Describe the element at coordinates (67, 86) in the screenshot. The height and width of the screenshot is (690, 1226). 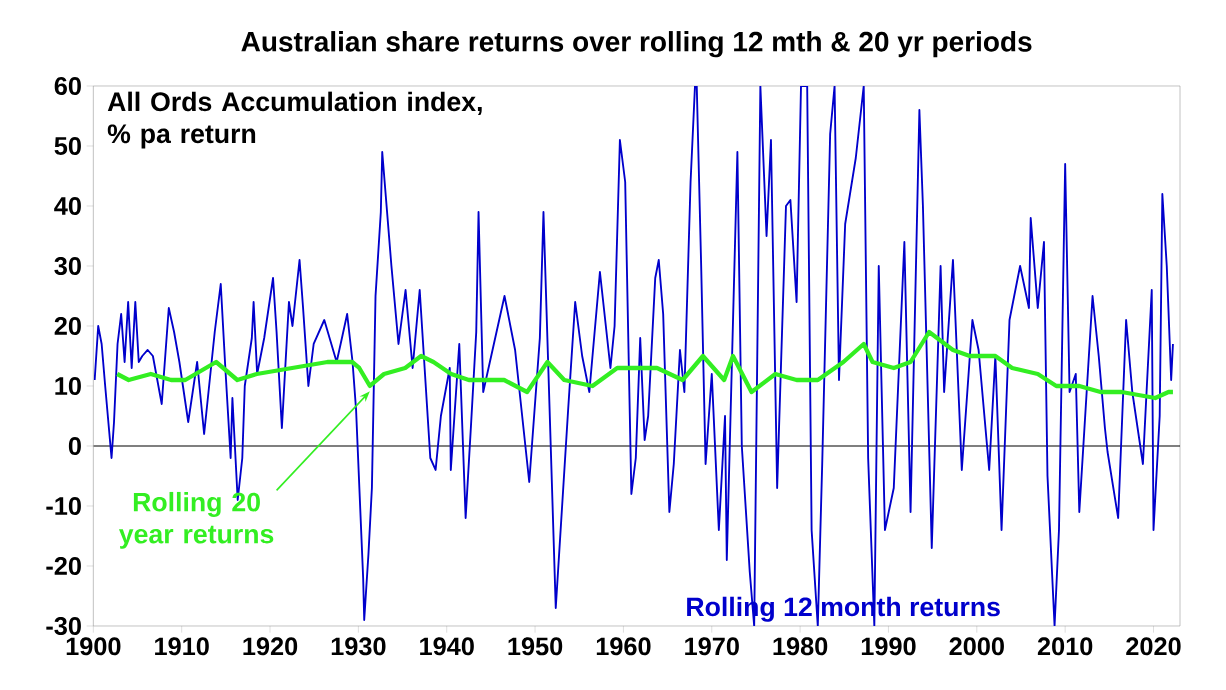
I see `y-tick-label: 60` at that location.